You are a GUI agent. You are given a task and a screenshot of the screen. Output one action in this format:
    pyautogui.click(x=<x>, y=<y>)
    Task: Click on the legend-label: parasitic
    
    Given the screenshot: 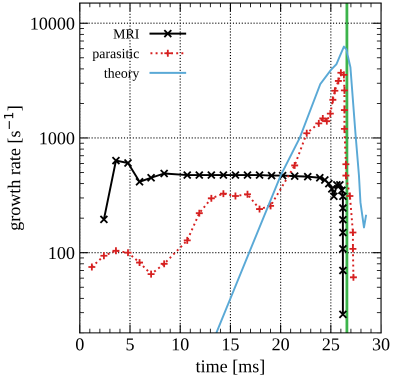 What is the action you would take?
    pyautogui.click(x=115, y=55)
    